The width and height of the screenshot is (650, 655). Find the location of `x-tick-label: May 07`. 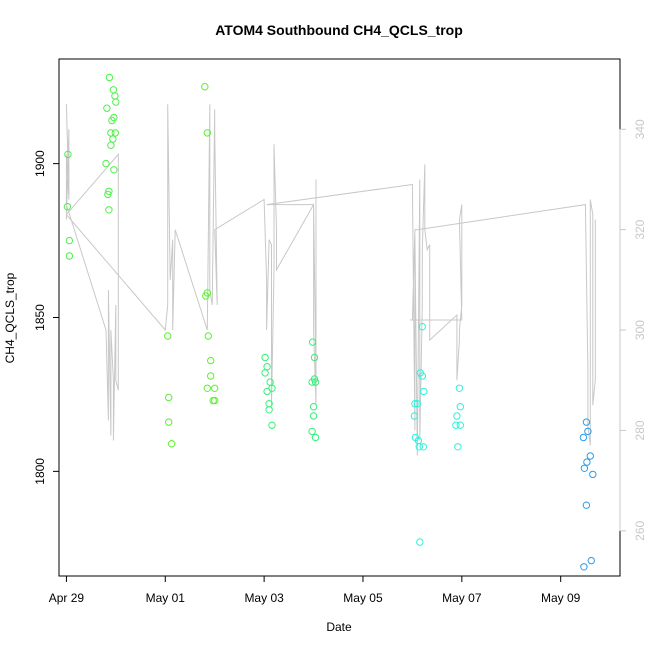

x-tick-label: May 07 is located at coordinates (462, 598).